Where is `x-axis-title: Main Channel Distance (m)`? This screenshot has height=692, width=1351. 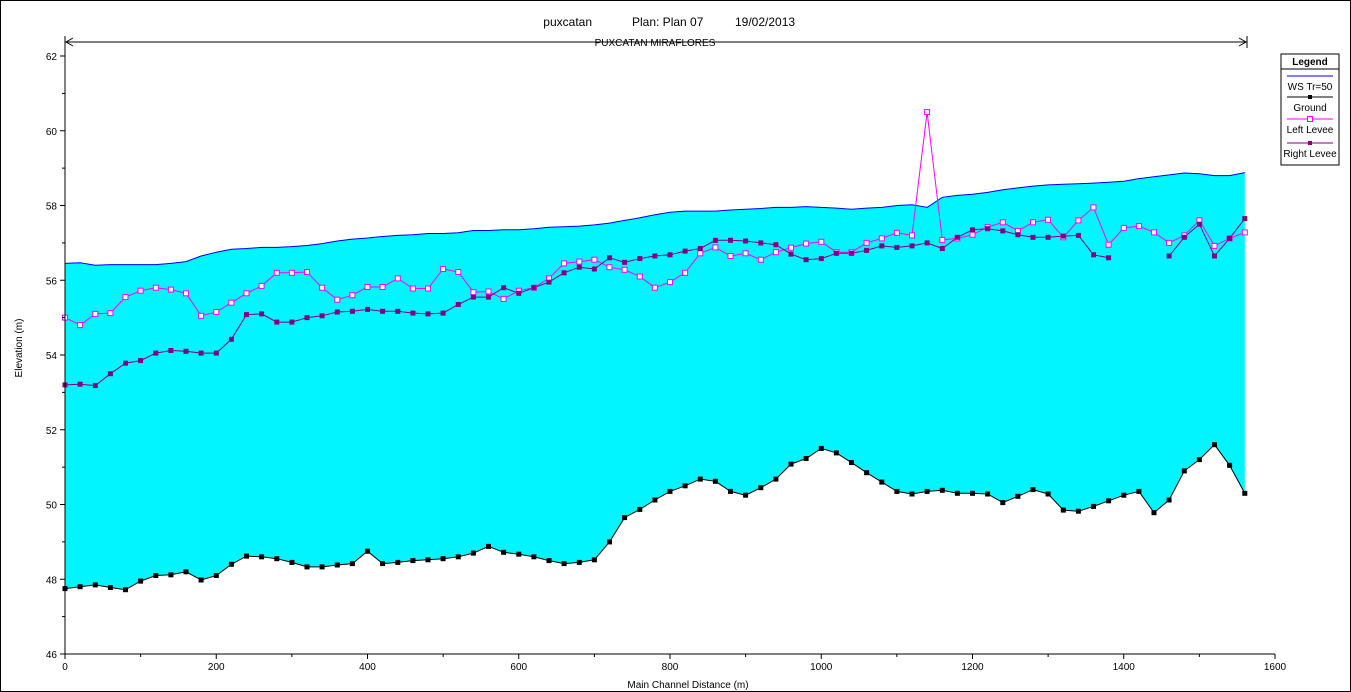 x-axis-title: Main Channel Distance (m) is located at coordinates (687, 685).